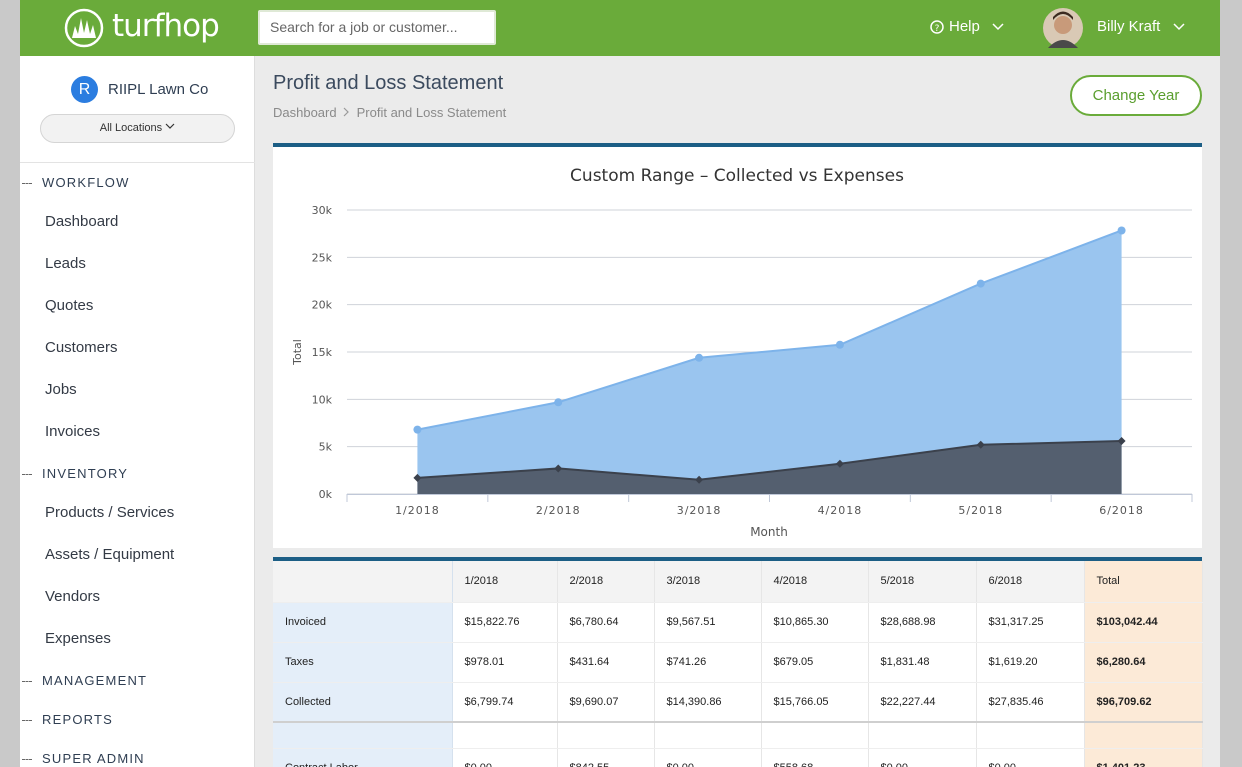 This screenshot has width=1242, height=767. I want to click on cell: $31,317.25, so click(1030, 622).